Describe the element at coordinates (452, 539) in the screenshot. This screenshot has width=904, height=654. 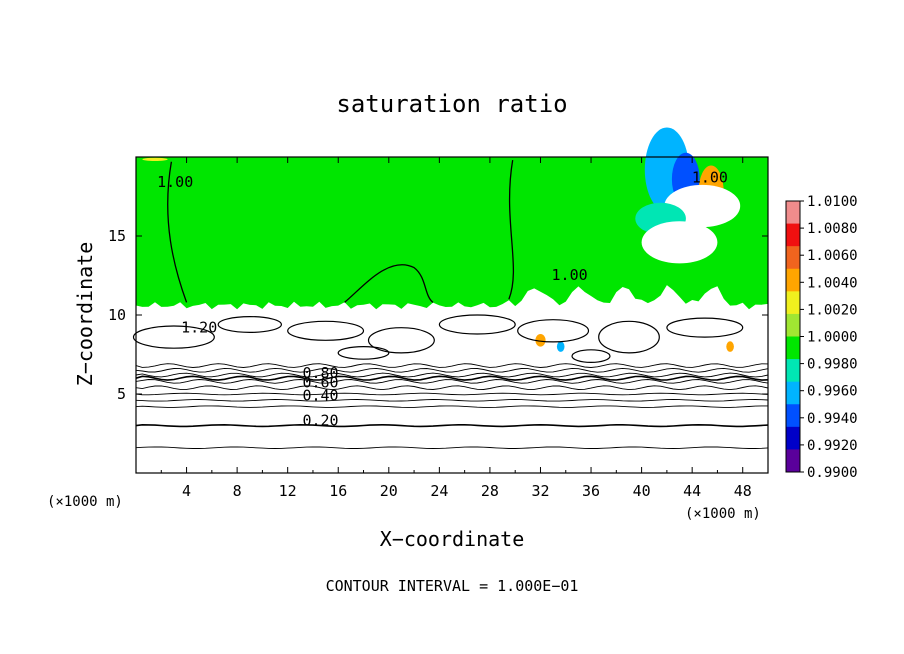
I see `x-axis-label: X−coordinate` at that location.